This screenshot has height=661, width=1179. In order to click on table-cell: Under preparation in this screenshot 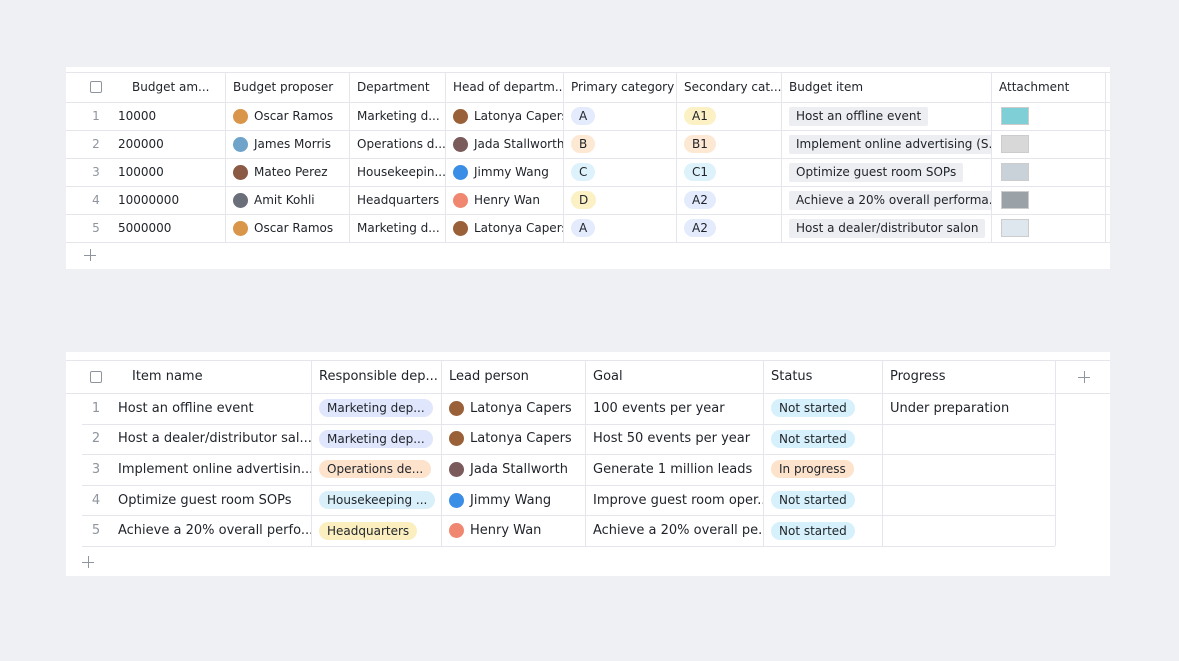, I will do `click(950, 408)`.